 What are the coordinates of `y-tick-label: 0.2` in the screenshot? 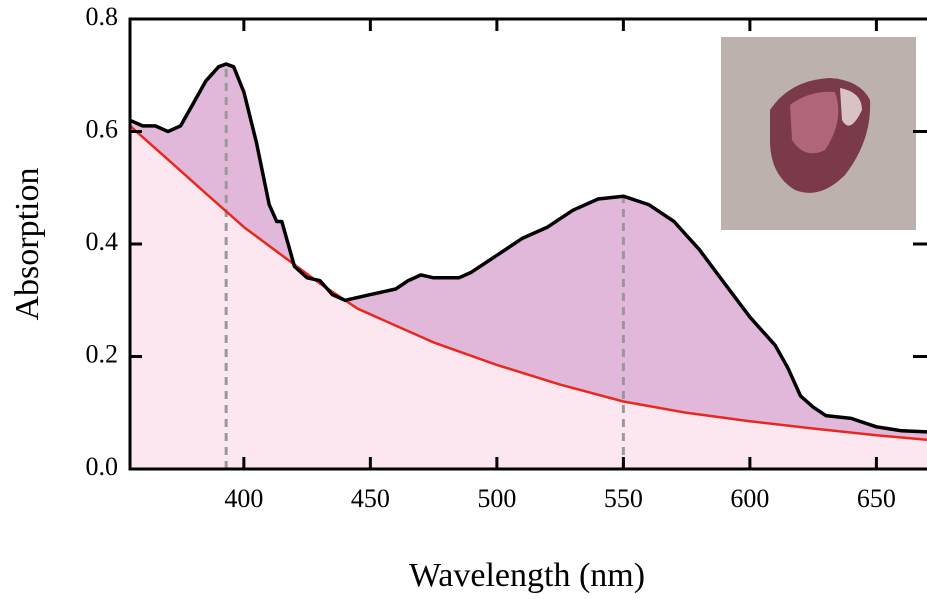 It's located at (102, 353).